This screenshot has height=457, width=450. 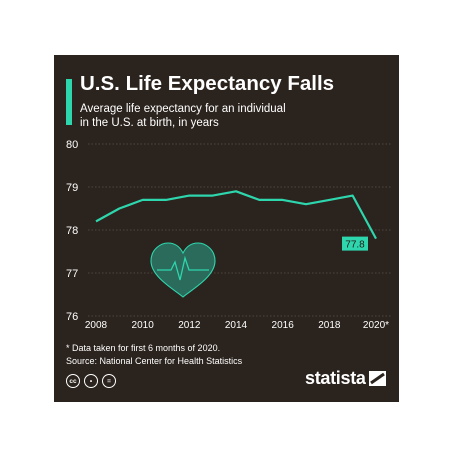 What do you see at coordinates (143, 325) in the screenshot?
I see `x-tick-label: 2010` at bounding box center [143, 325].